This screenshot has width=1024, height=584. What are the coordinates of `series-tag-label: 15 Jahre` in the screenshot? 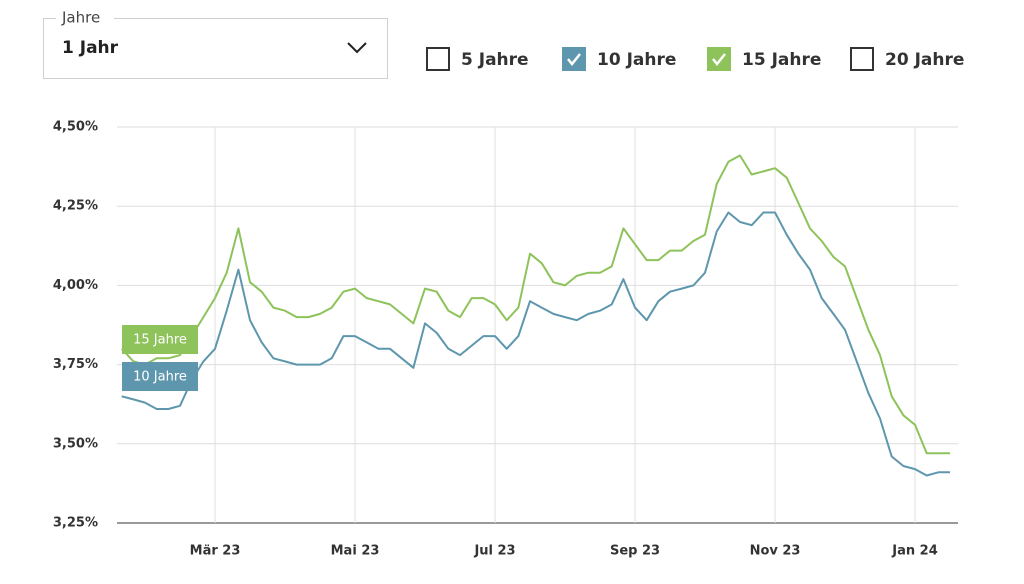 It's located at (160, 340).